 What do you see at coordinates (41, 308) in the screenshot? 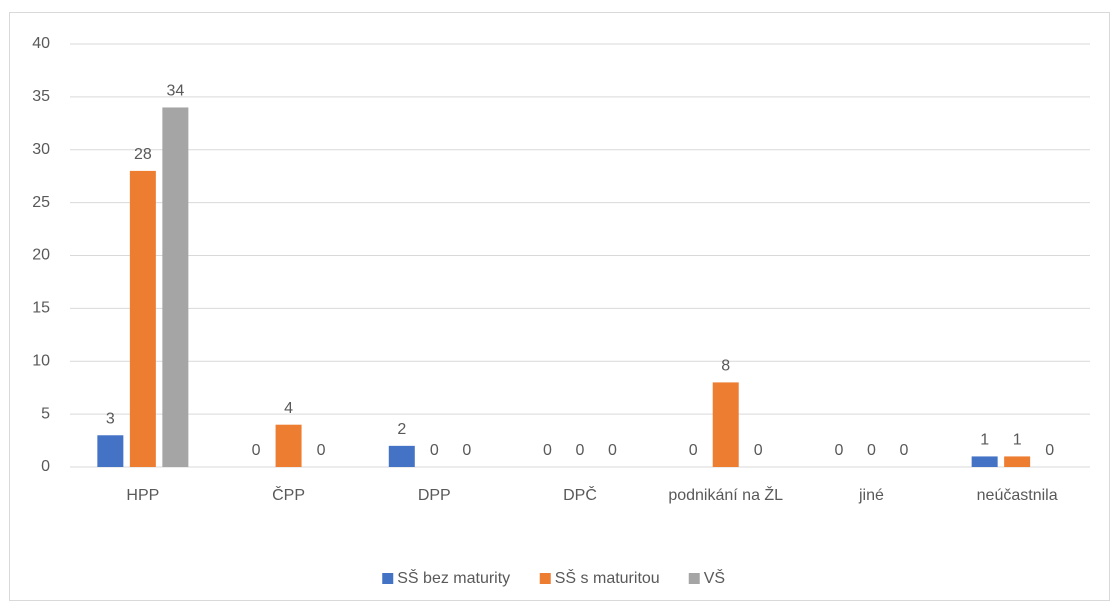
I see `y-tick-label: 15` at bounding box center [41, 308].